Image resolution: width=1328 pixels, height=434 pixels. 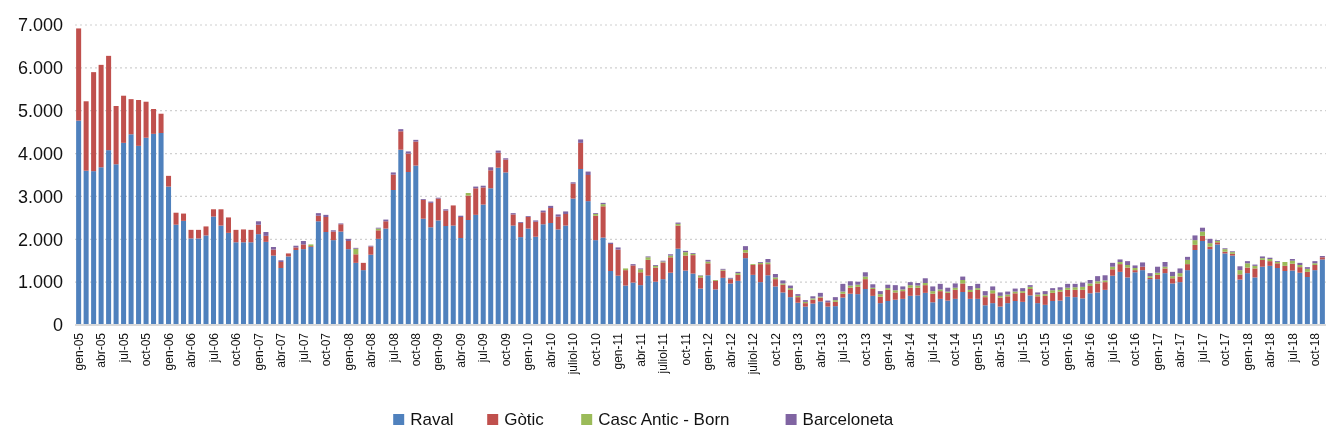 I want to click on x-tick-label: juliol-12, so click(x=753, y=354).